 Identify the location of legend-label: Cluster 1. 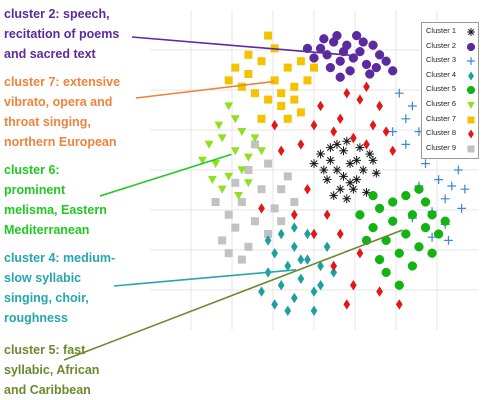
(441, 30).